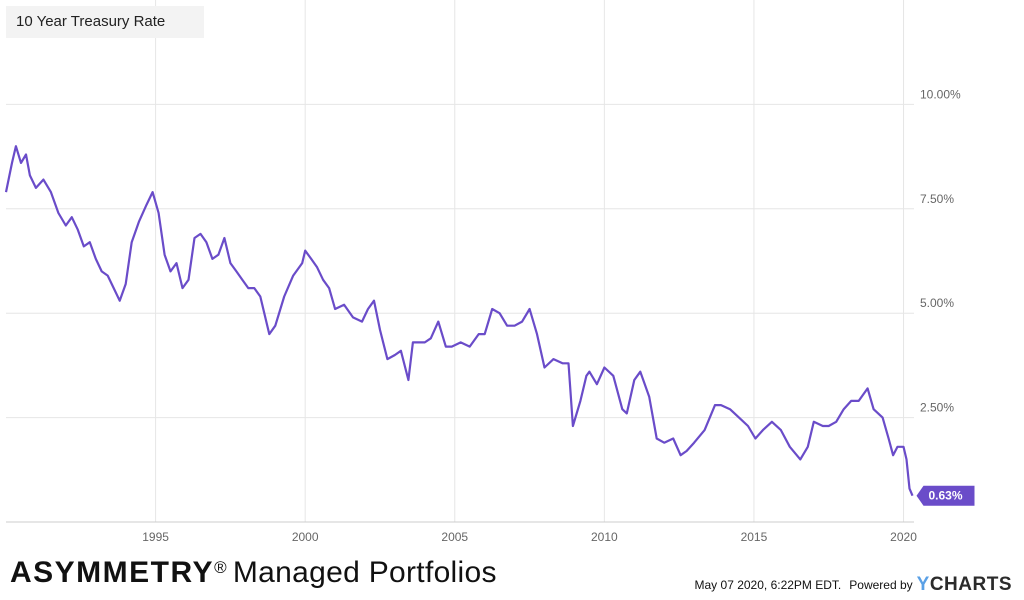  What do you see at coordinates (105, 22) in the screenshot?
I see `chart-title: 10 Year Treasury Rate` at bounding box center [105, 22].